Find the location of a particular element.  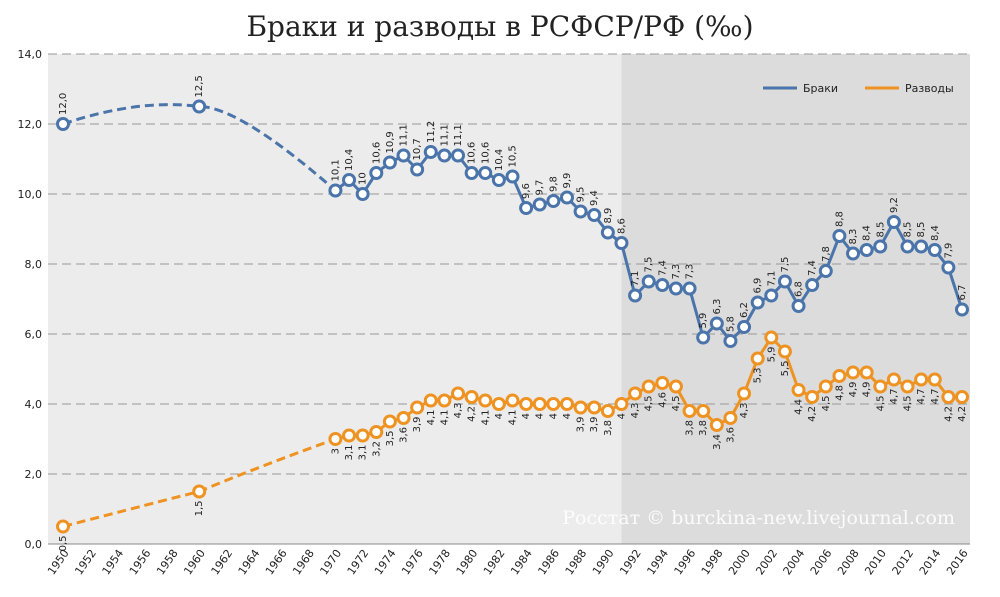

data-label: 6,8 is located at coordinates (799, 289).